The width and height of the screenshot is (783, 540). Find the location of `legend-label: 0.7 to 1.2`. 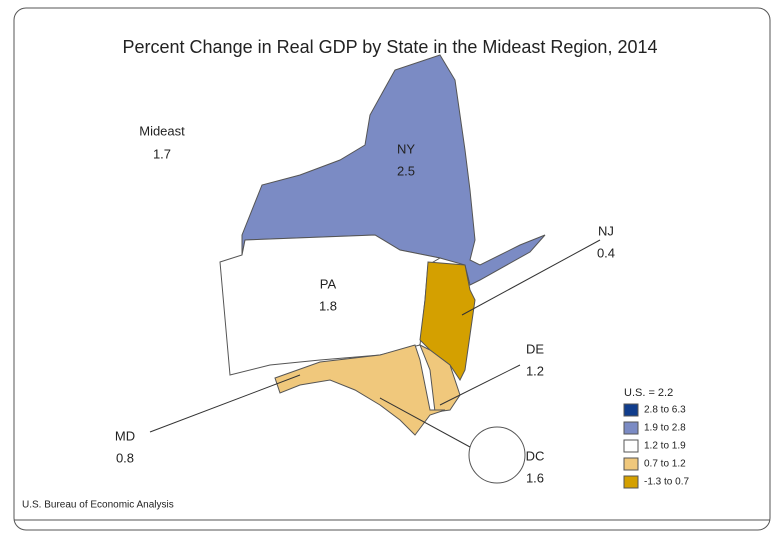

legend-label: 0.7 to 1.2 is located at coordinates (665, 464).